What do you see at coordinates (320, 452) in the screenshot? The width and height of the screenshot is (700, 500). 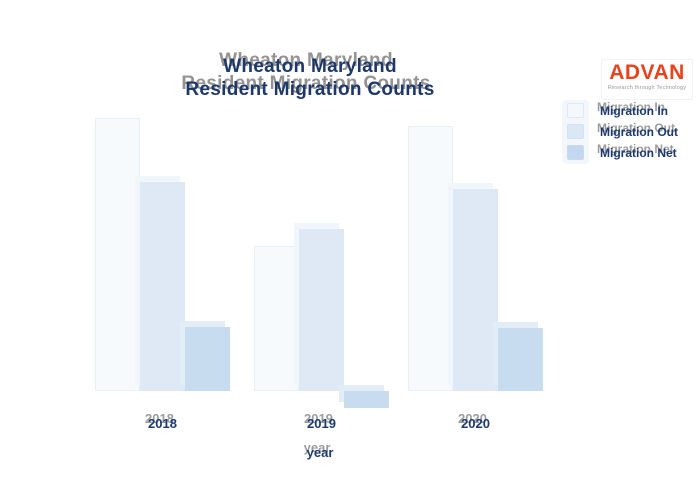 I see `x-axis-title: year` at bounding box center [320, 452].